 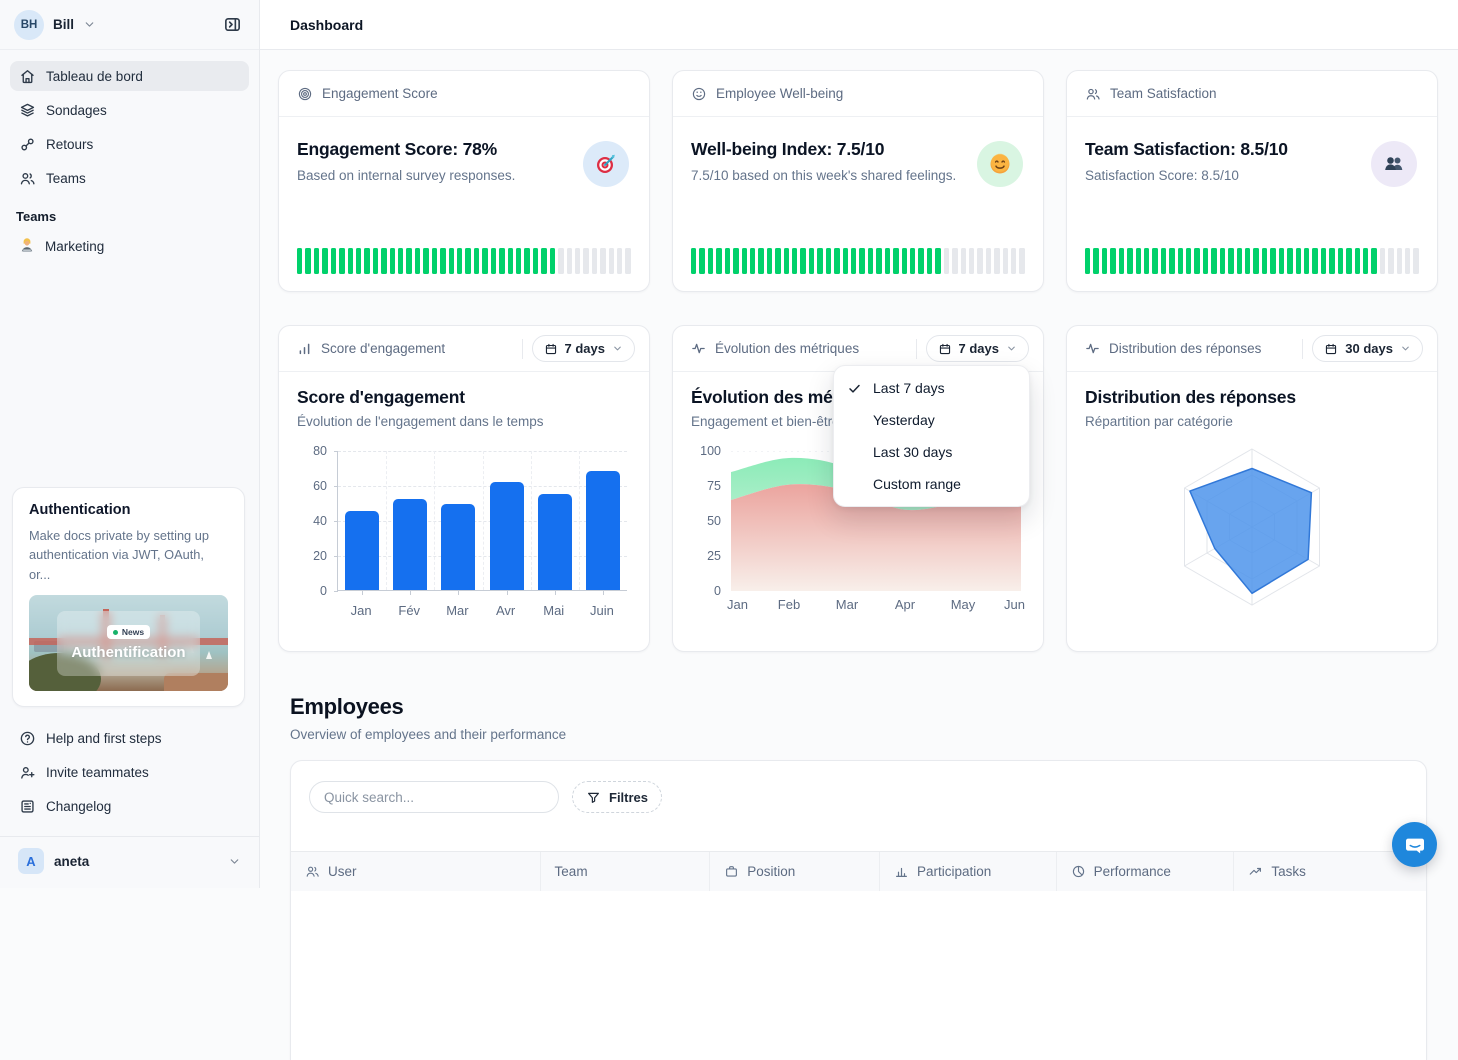 I want to click on menu-item-last-30-days: Last 30 days, so click(x=931, y=452).